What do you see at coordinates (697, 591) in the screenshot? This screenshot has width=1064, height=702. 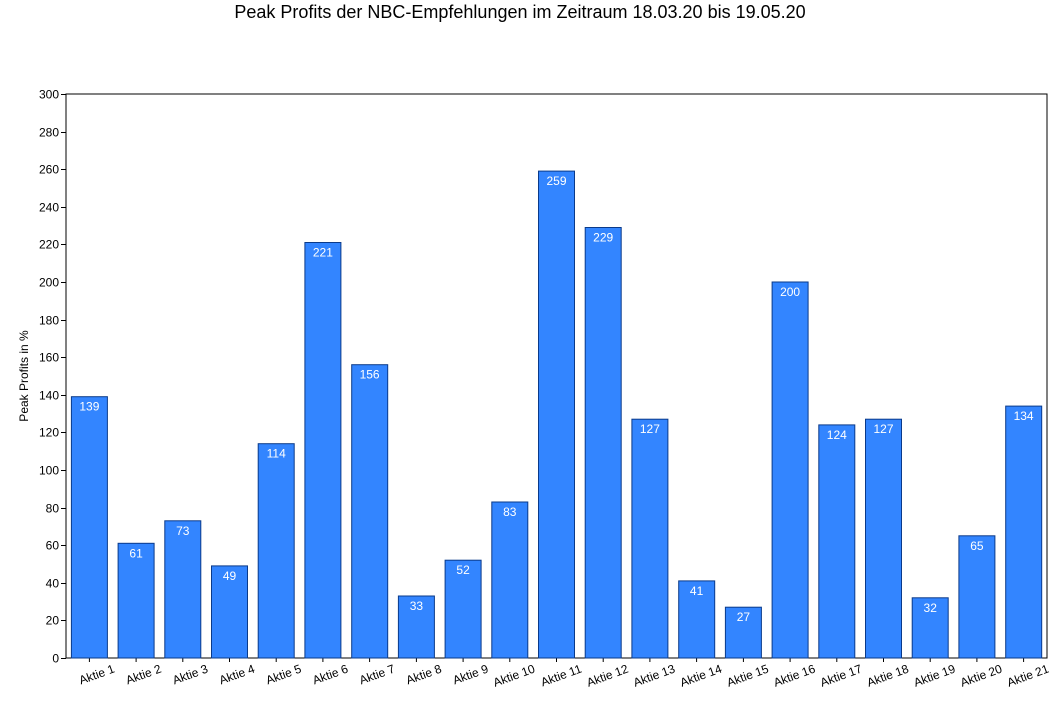 I see `bar-value-label: 41` at bounding box center [697, 591].